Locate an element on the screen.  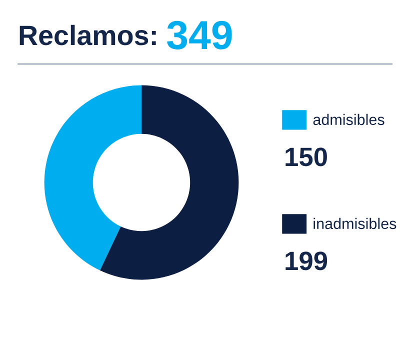
data-label: 150 is located at coordinates (306, 157).